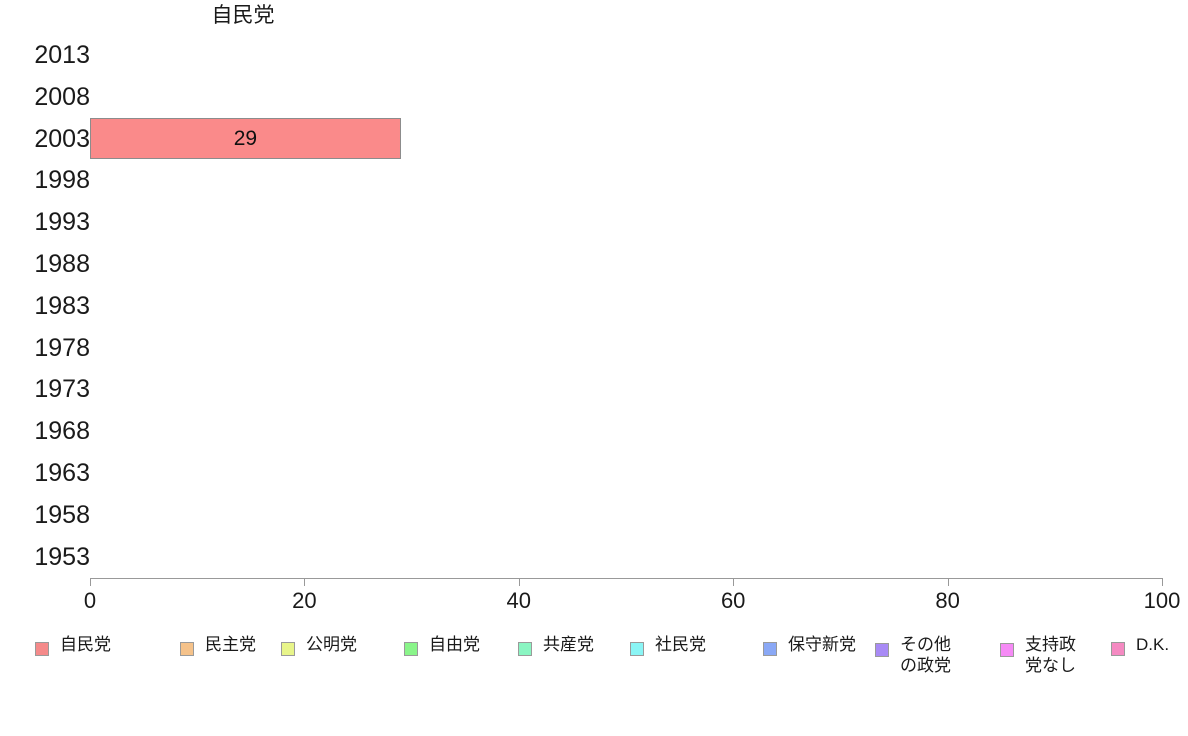 The height and width of the screenshot is (736, 1188). What do you see at coordinates (733, 600) in the screenshot?
I see `x-axis-tick-label: 60` at bounding box center [733, 600].